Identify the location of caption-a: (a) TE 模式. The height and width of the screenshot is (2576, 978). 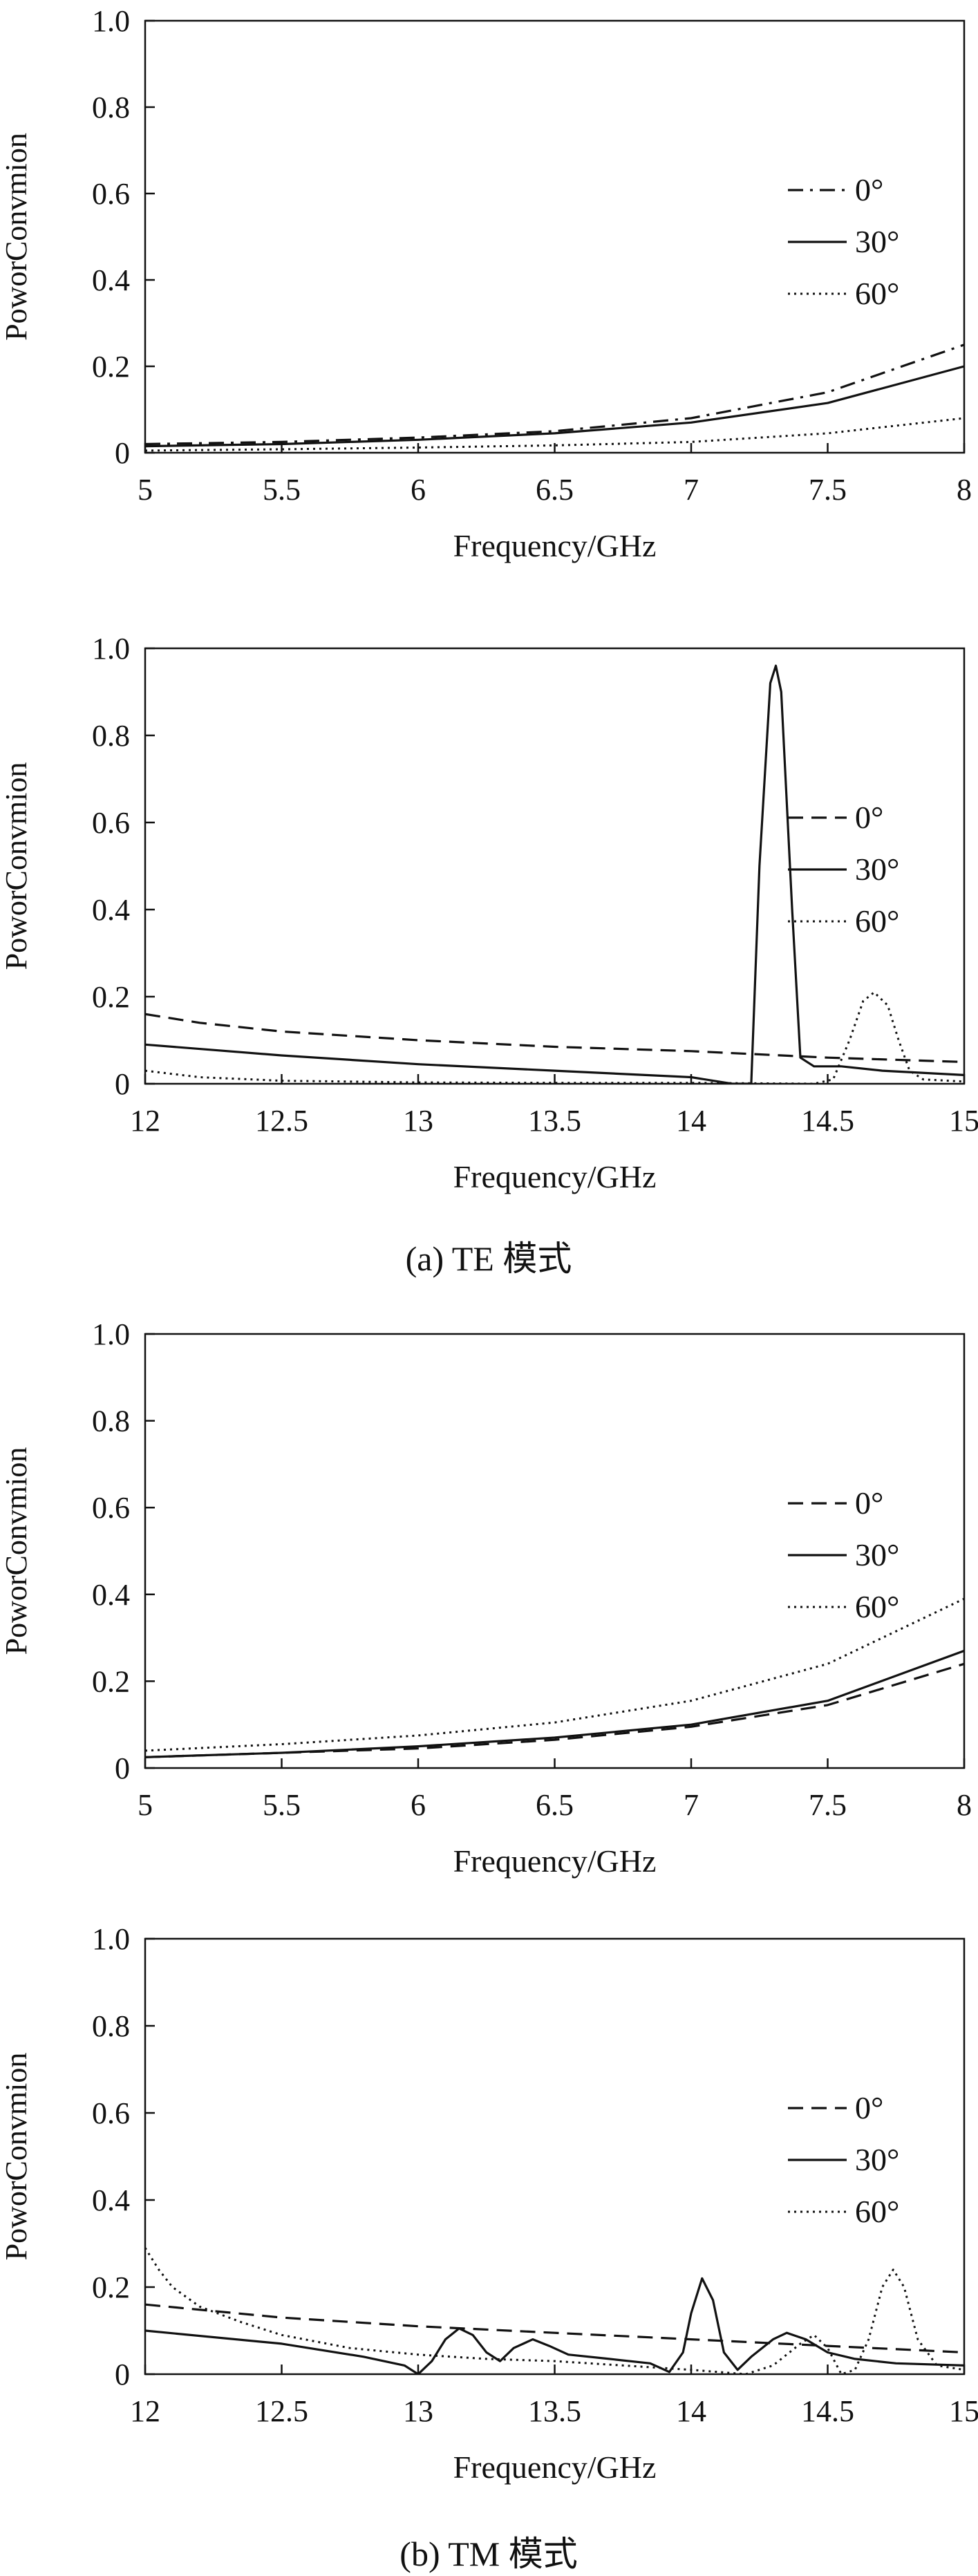
(489, 1258).